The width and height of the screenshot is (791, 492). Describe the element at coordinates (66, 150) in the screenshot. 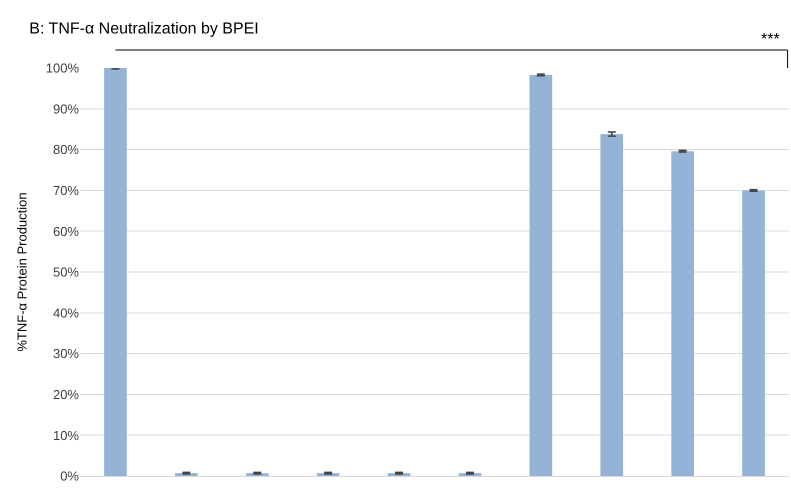

I see `y-tick-label: 80%` at that location.